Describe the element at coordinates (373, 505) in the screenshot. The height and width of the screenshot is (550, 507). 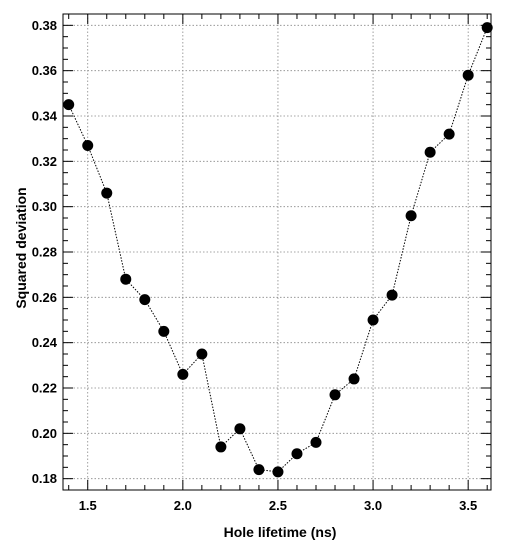
I see `x-tick-label: 3.0` at that location.